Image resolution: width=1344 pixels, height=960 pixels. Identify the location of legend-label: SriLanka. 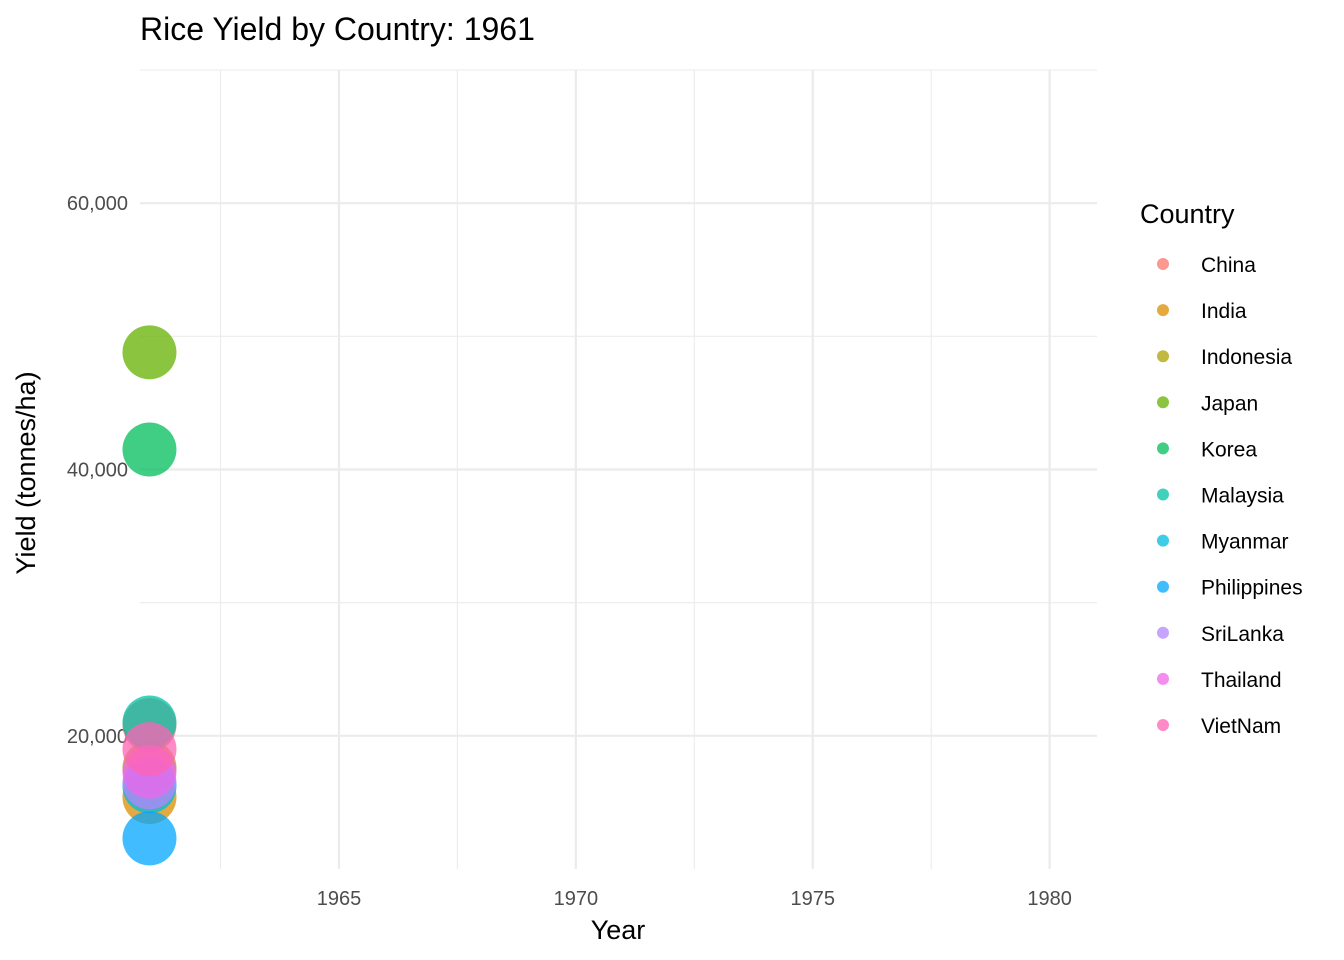
(1242, 634).